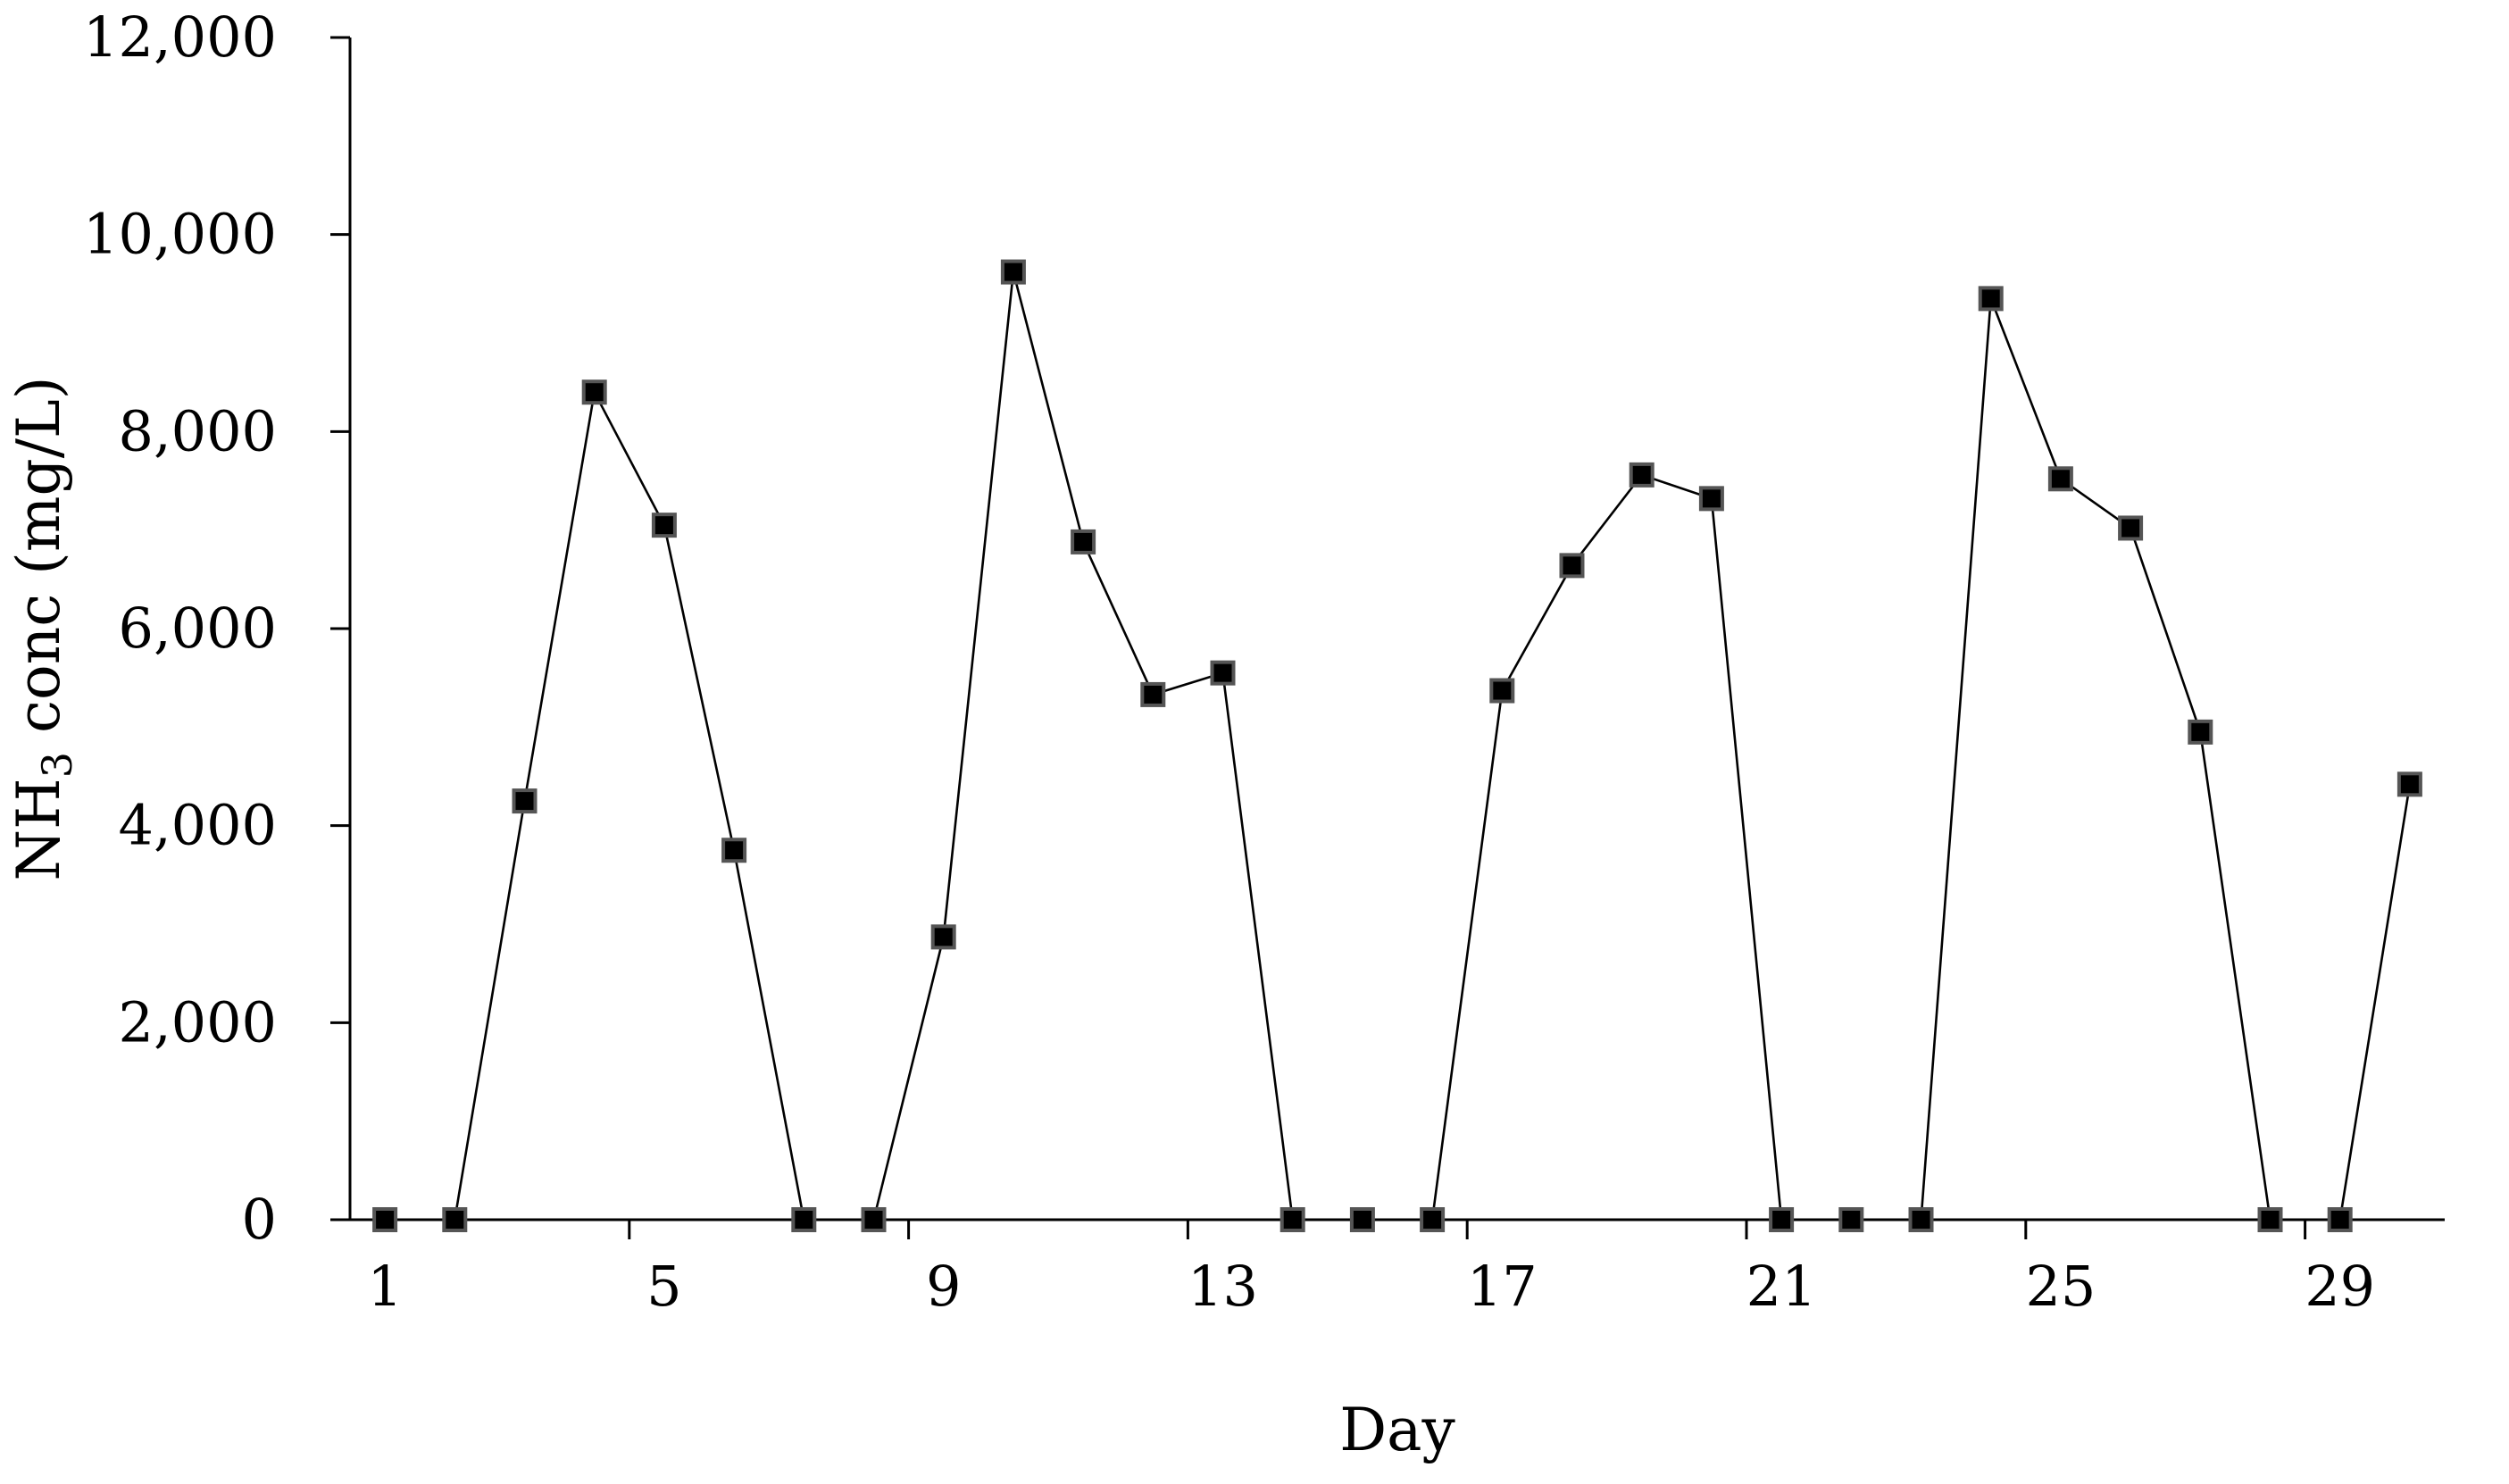 The width and height of the screenshot is (2509, 1484). Describe the element at coordinates (180, 234) in the screenshot. I see `y-tick-label: 10,000` at that location.